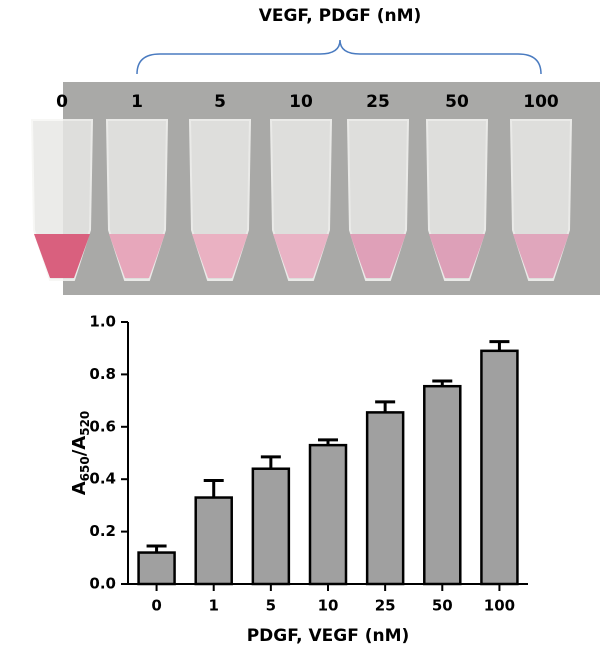 This screenshot has width=611, height=664. I want to click on x-tick-label: 100, so click(499, 606).